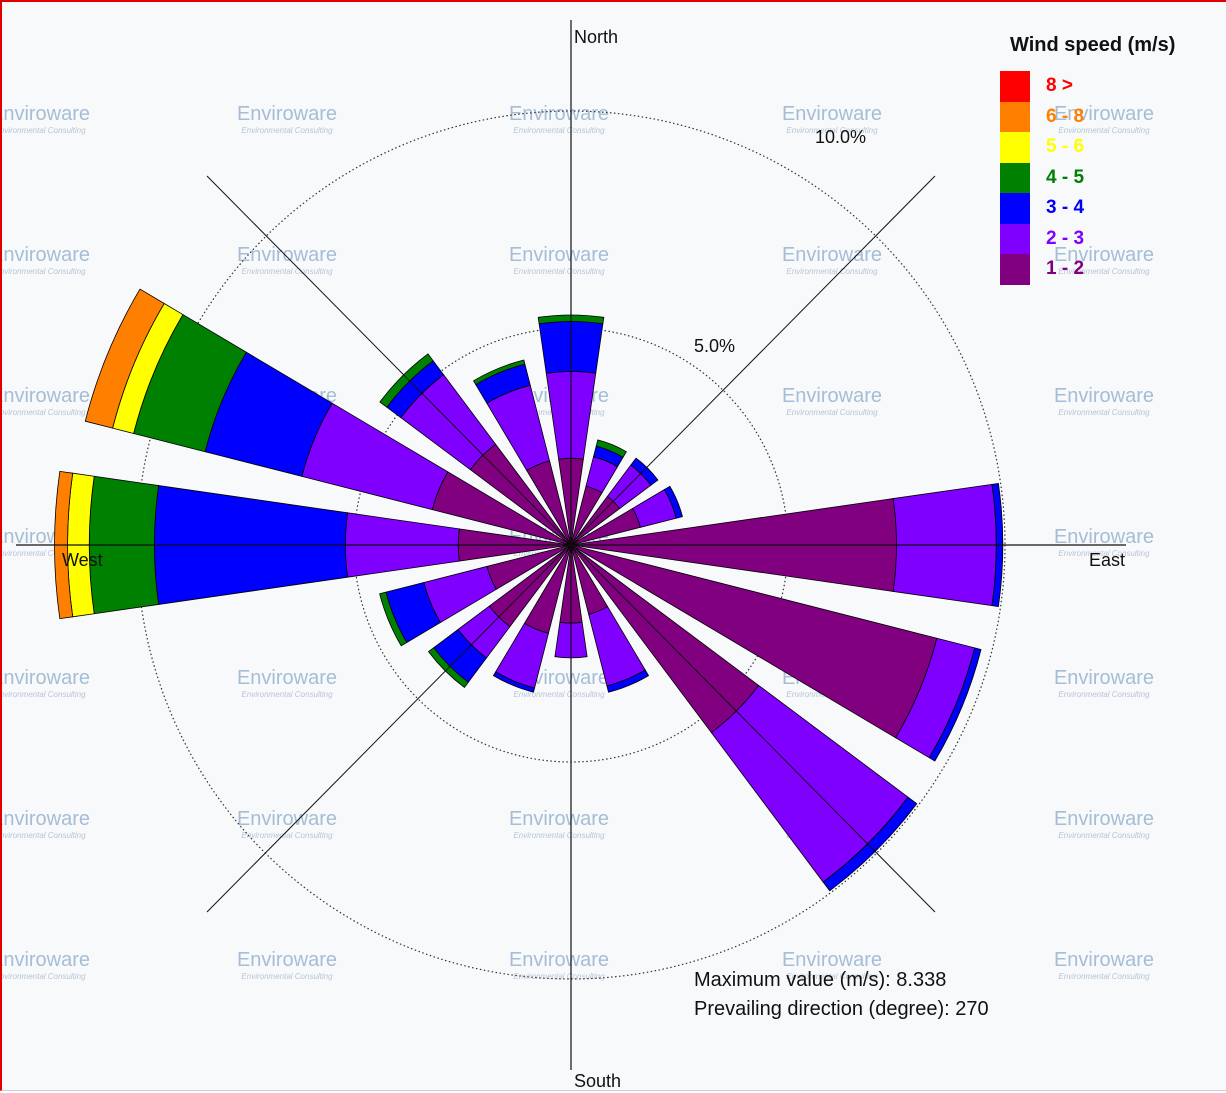 The image size is (1226, 1093). I want to click on legend-item: 4 - 5, so click(1110, 177).